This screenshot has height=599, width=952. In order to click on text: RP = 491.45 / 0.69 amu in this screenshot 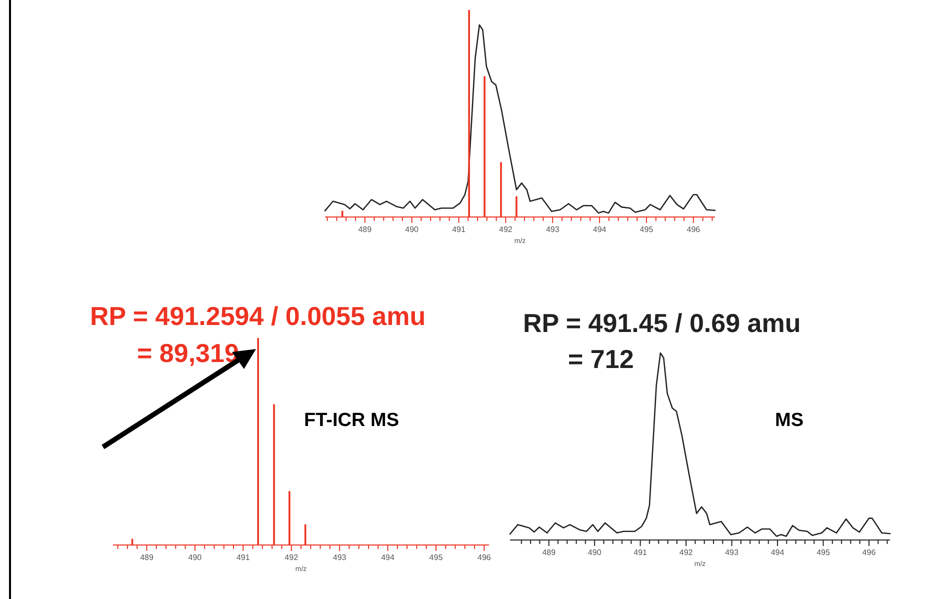, I will do `click(662, 323)`.